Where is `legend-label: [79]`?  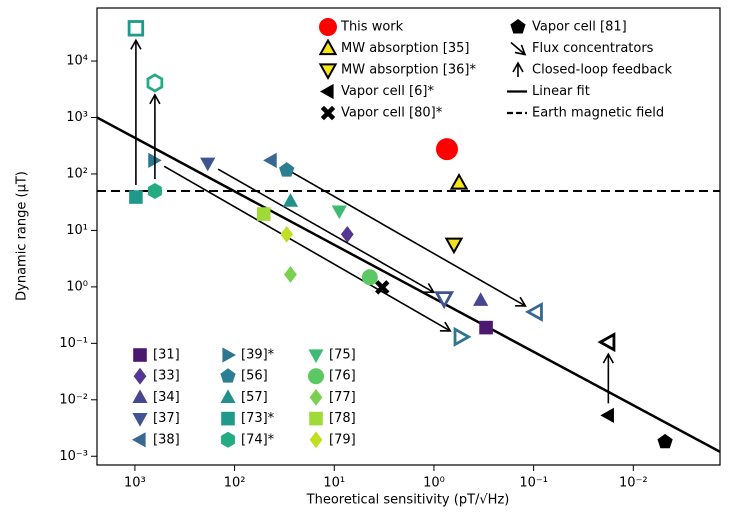
legend-label: [79] is located at coordinates (342, 439).